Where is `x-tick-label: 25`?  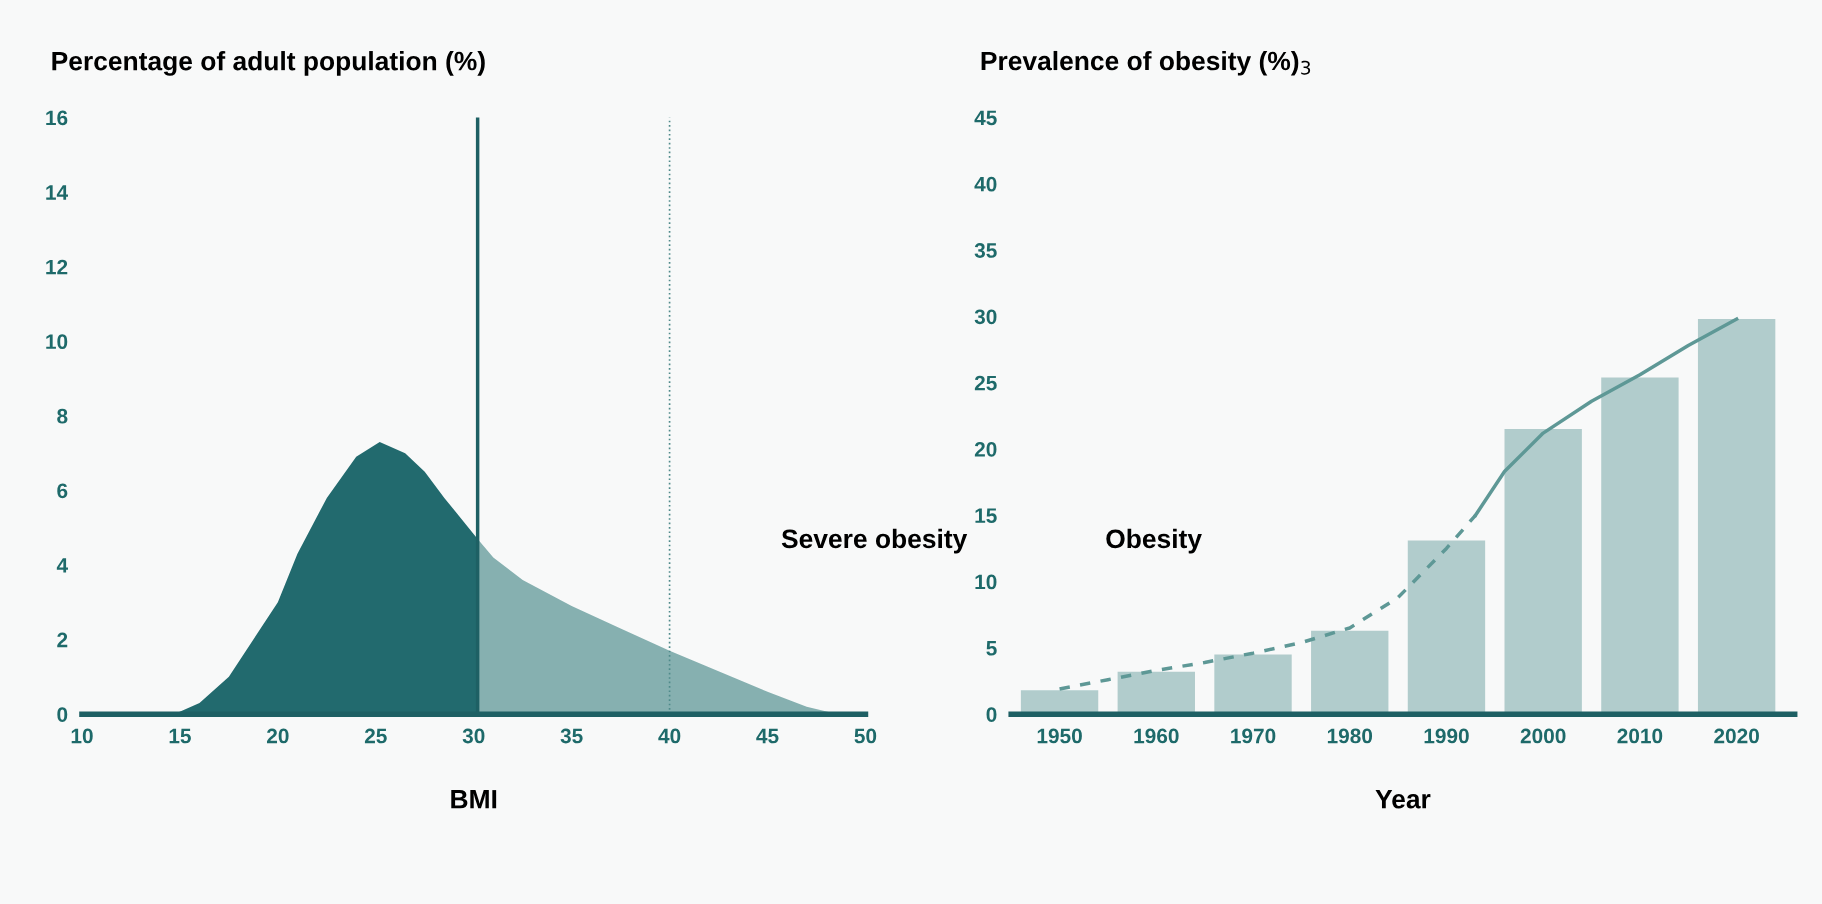 x-tick-label: 25 is located at coordinates (375, 736).